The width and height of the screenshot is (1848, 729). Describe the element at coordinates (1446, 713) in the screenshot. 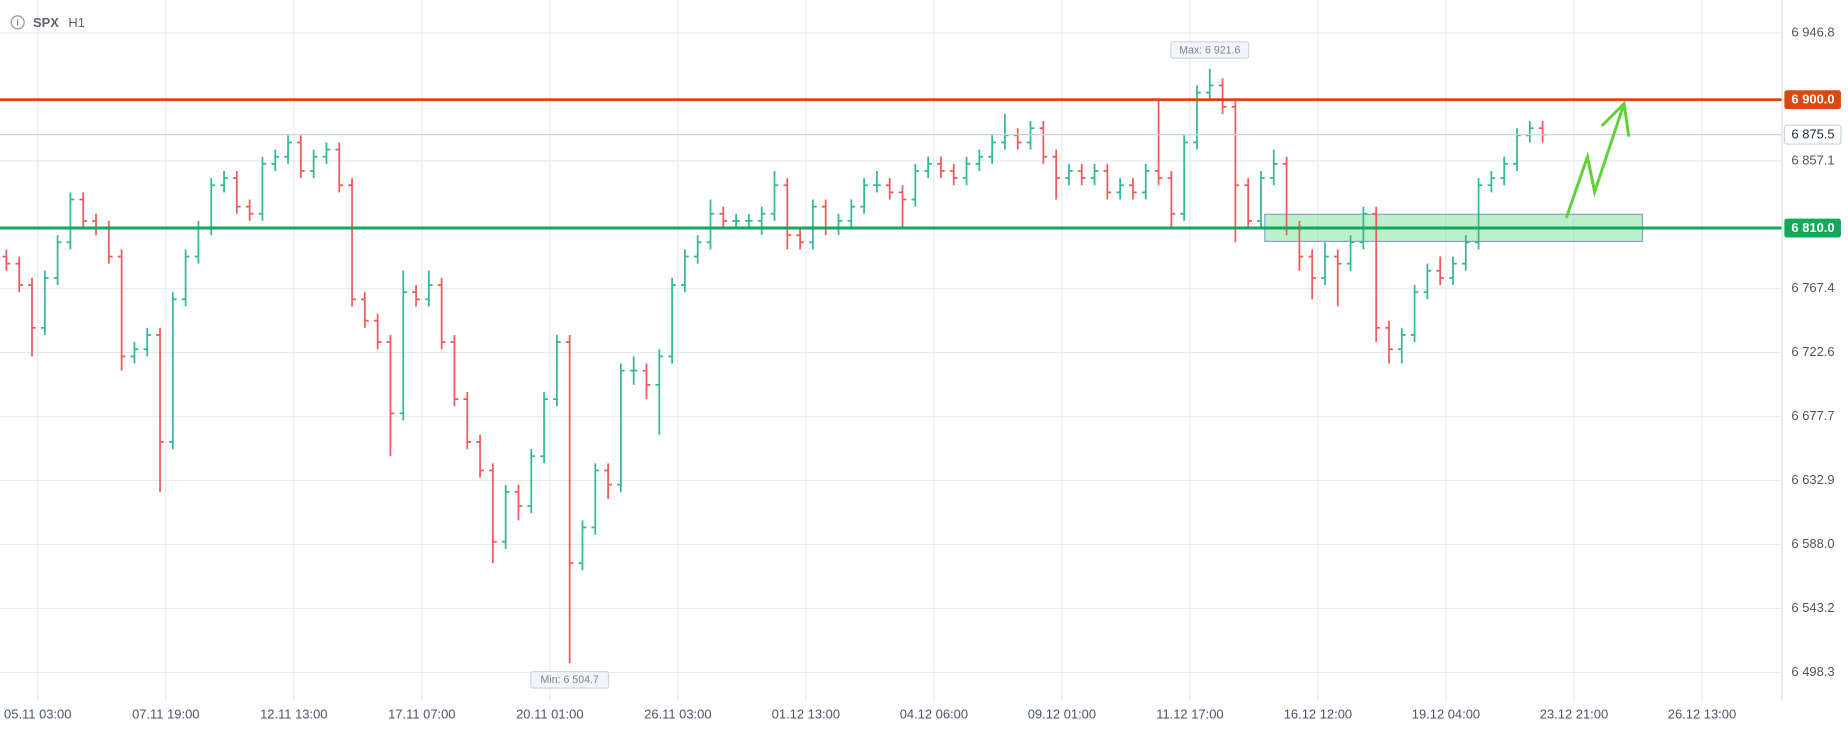

I see `x-tick-label: 19.12 04:00` at that location.